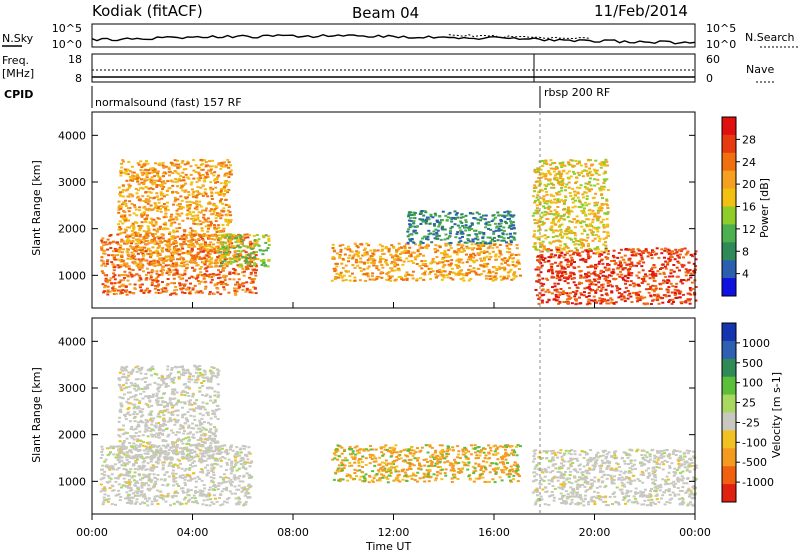 This screenshot has height=554, width=800. Describe the element at coordinates (721, 28) in the screenshot. I see `noise-tick-top-right: 10^5` at that location.